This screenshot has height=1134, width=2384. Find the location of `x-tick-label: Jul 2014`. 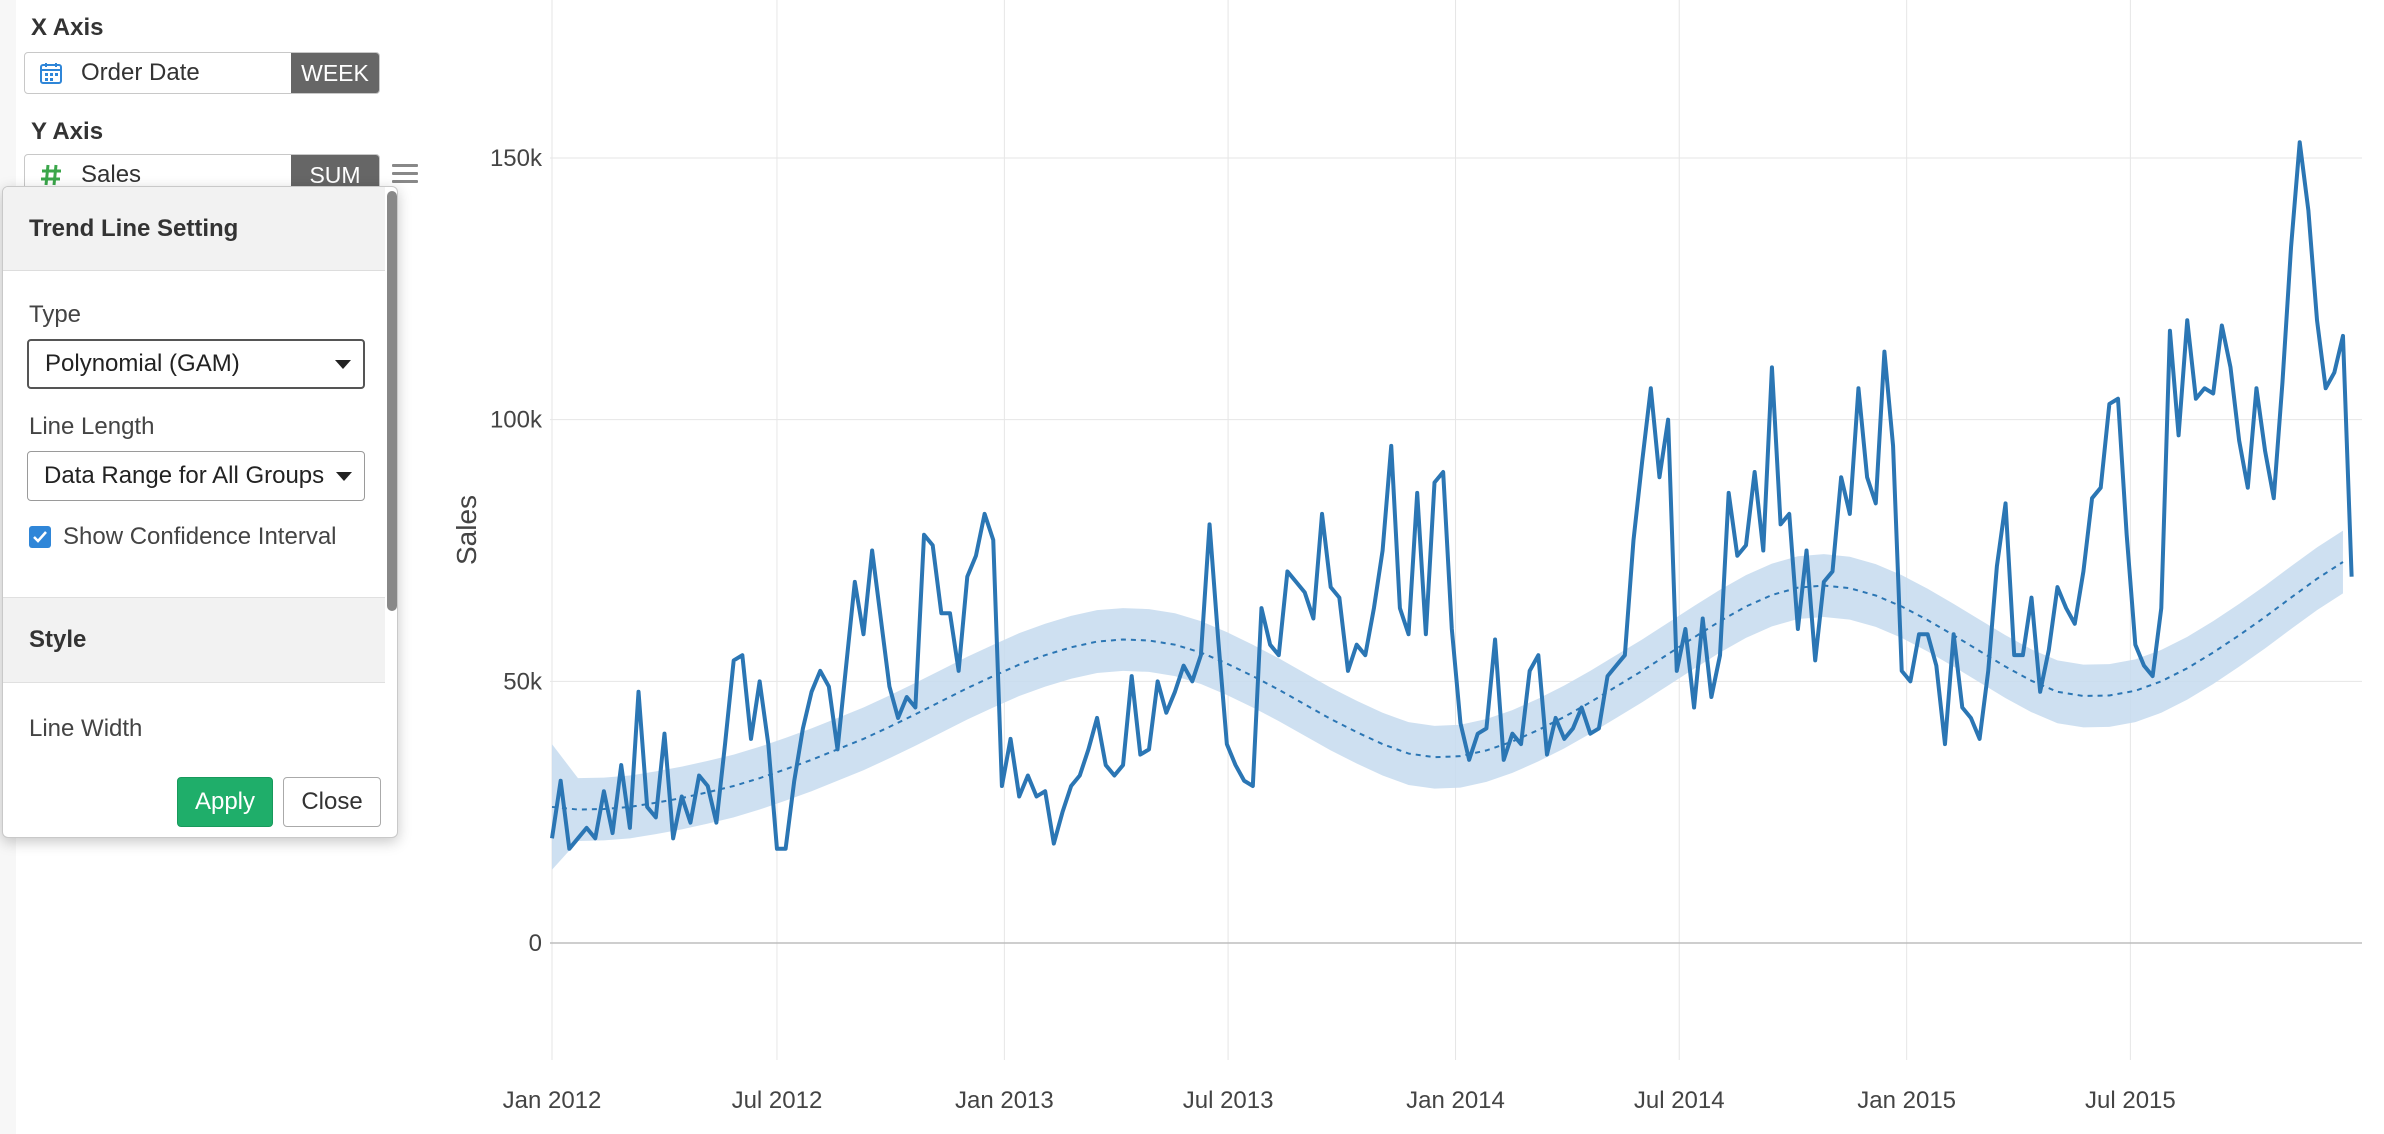

x-tick-label: Jul 2014 is located at coordinates (1679, 1100).